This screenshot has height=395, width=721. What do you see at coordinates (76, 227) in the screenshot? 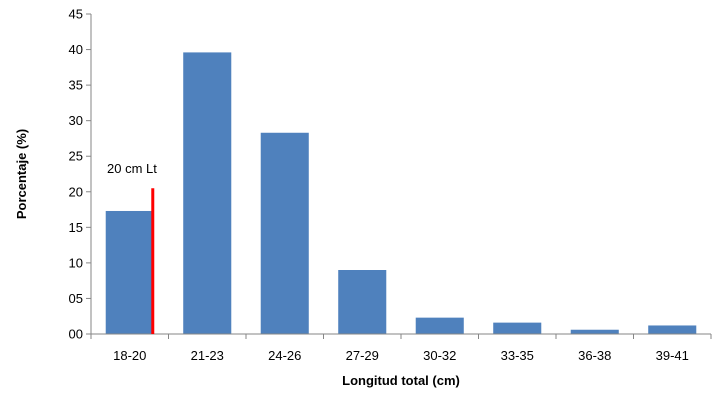
I see `y-tick-label: 15` at bounding box center [76, 227].